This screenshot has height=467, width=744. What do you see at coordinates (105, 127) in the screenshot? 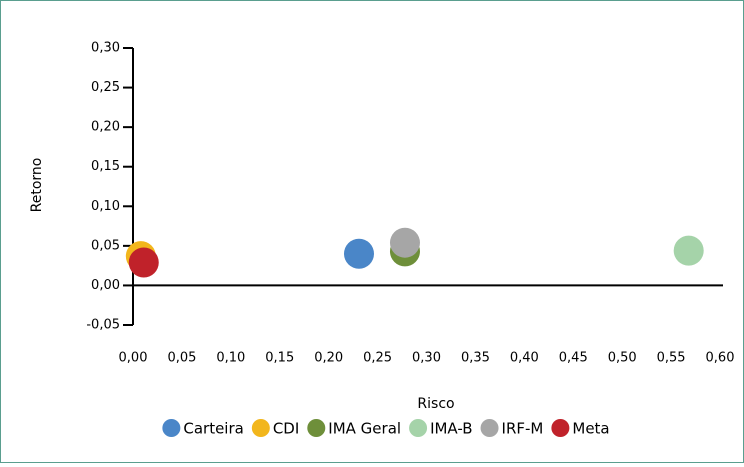
I see `y-tick-label: 0,20` at bounding box center [105, 127].